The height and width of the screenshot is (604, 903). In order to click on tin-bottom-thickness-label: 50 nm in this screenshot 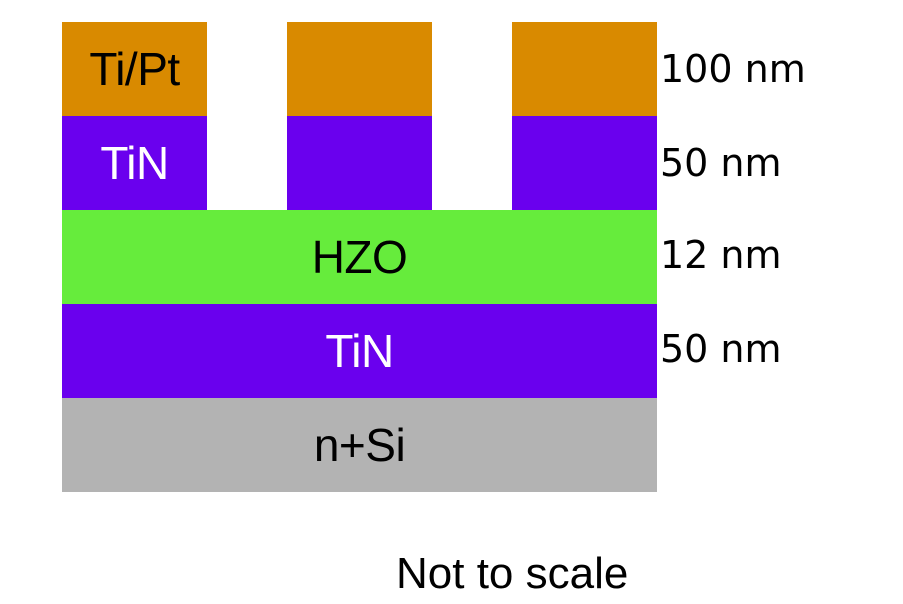, I will do `click(721, 349)`.